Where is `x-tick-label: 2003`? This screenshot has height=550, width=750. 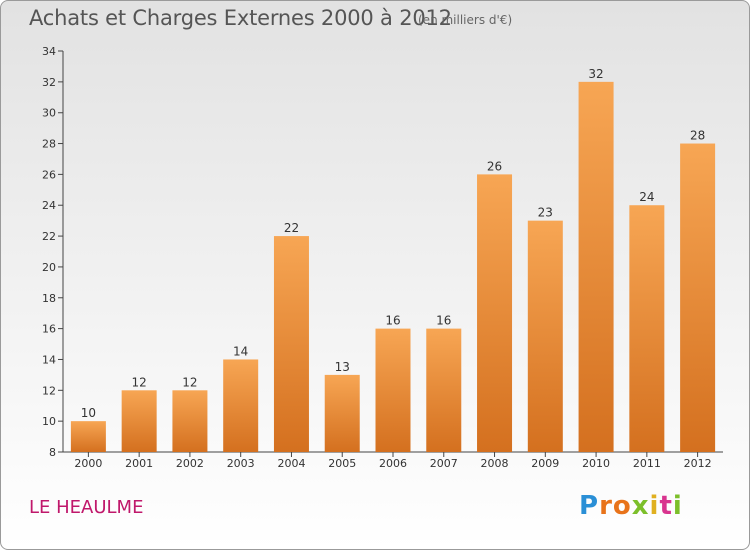 x-tick-label: 2003 is located at coordinates (241, 463).